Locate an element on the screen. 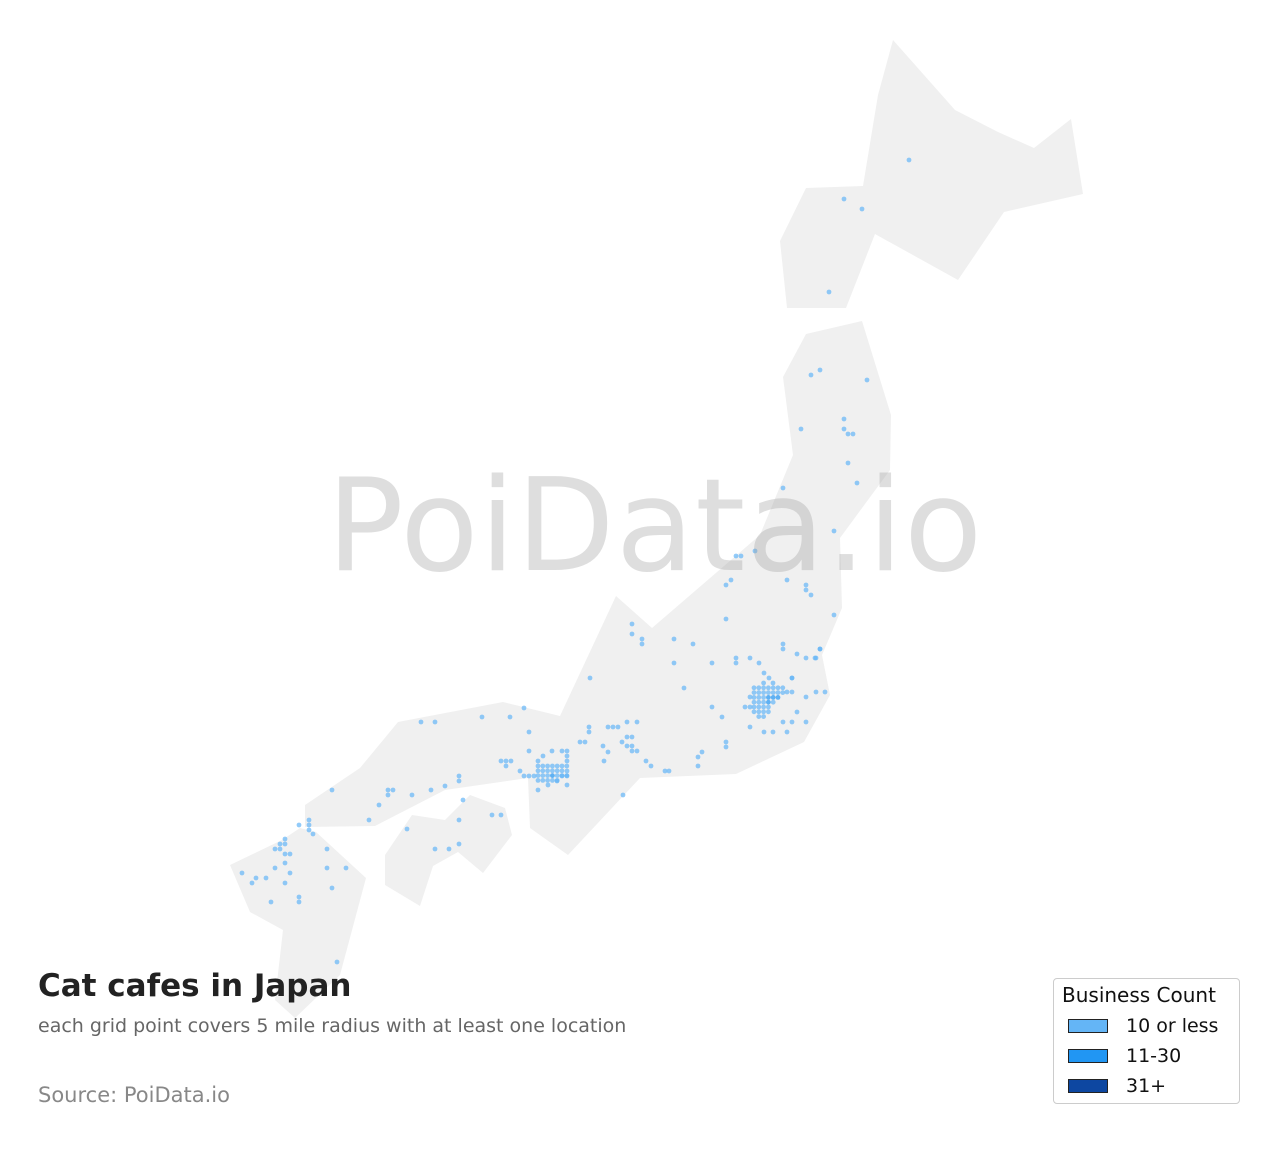 The height and width of the screenshot is (1152, 1280). legend-label: 11-30 is located at coordinates (1154, 1056).